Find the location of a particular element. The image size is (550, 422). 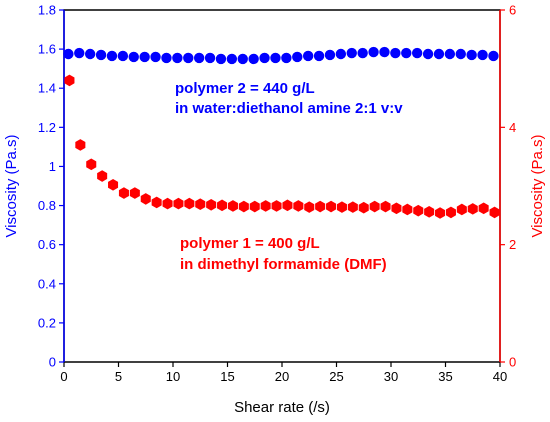

right-y-axis-title: Viscosity (Pa.s) is located at coordinates (537, 185).